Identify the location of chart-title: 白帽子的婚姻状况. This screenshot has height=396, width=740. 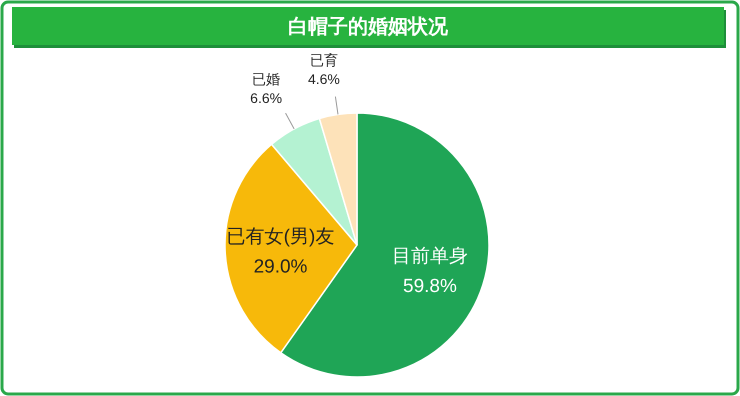
(368, 27).